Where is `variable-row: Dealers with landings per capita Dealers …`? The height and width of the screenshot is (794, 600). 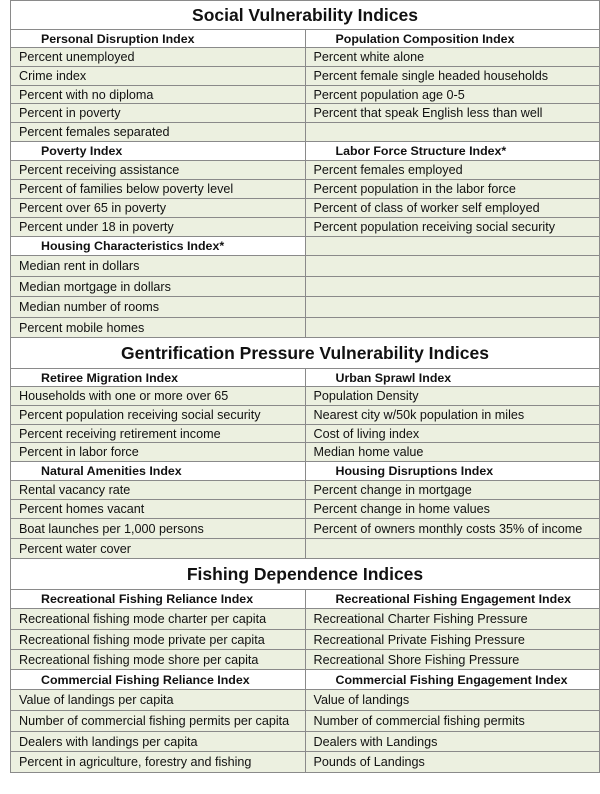 variable-row: Dealers with landings per capita Dealers … is located at coordinates (305, 741).